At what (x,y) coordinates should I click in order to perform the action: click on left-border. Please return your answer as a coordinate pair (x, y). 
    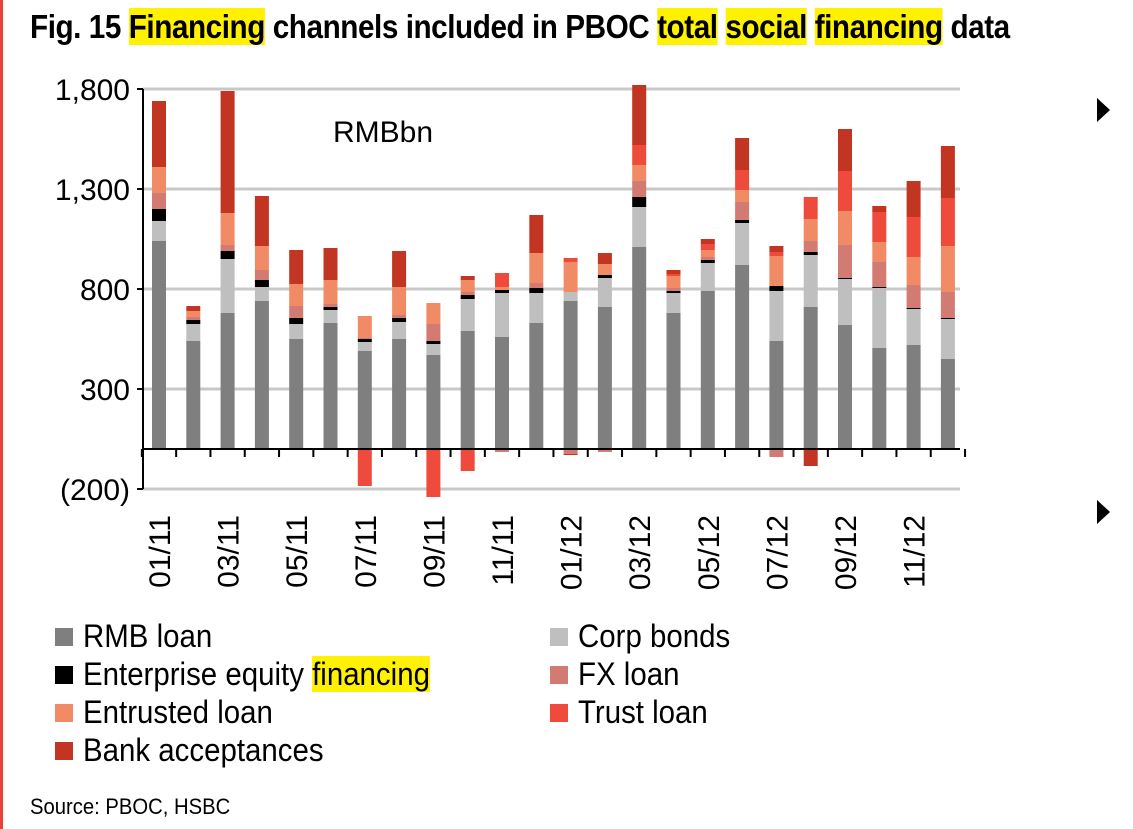
    Looking at the image, I should click on (1, 414).